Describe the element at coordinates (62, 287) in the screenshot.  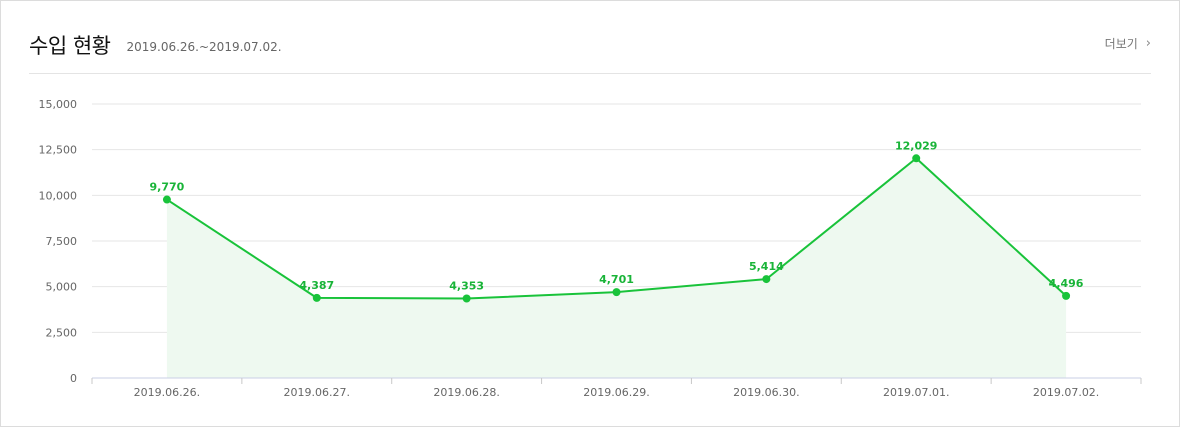
I see `y-tick-label: 5,000` at that location.